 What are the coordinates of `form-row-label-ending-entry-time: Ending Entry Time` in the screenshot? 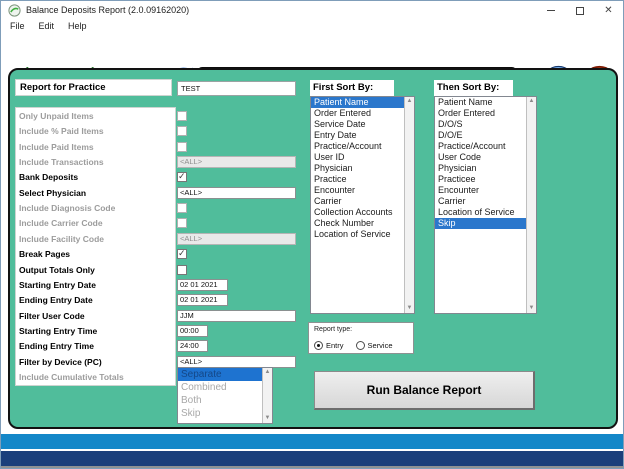 It's located at (56, 346).